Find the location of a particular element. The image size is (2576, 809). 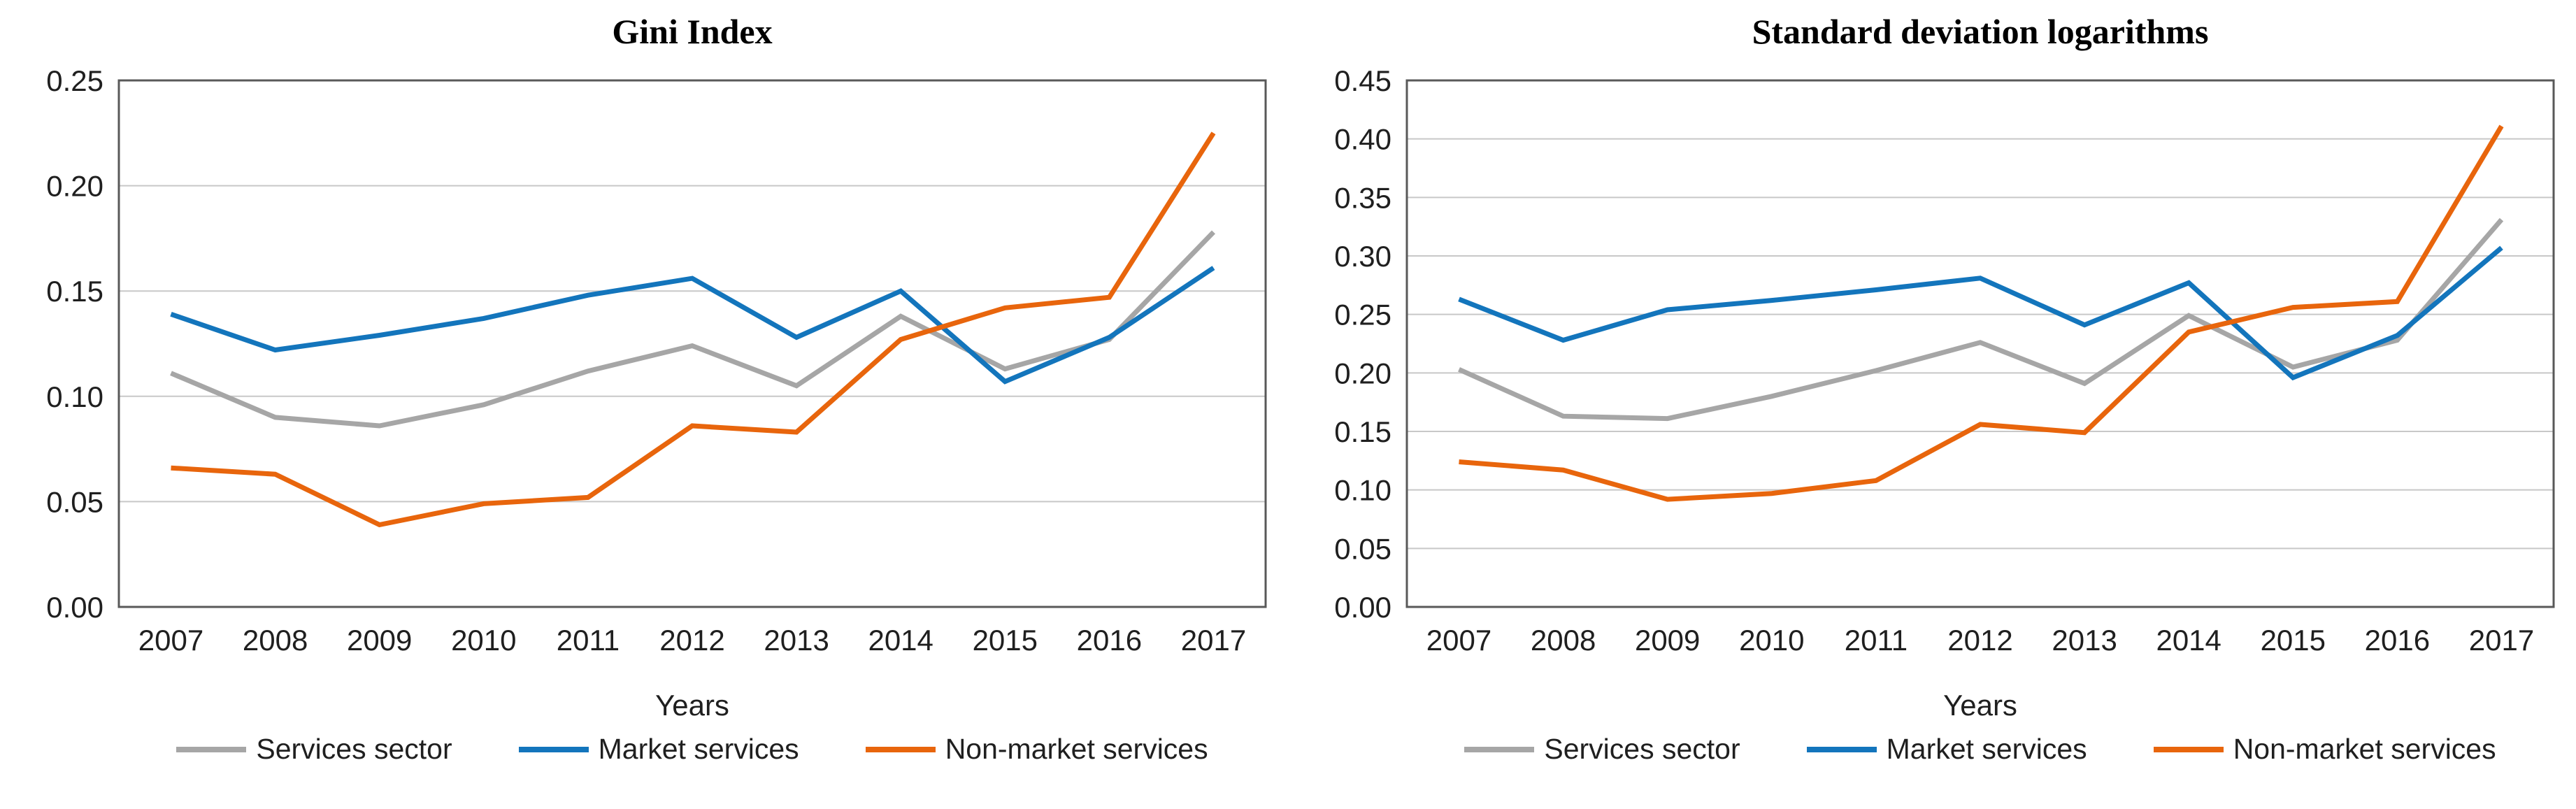

svg-text: 0.35 is located at coordinates (1362, 197).